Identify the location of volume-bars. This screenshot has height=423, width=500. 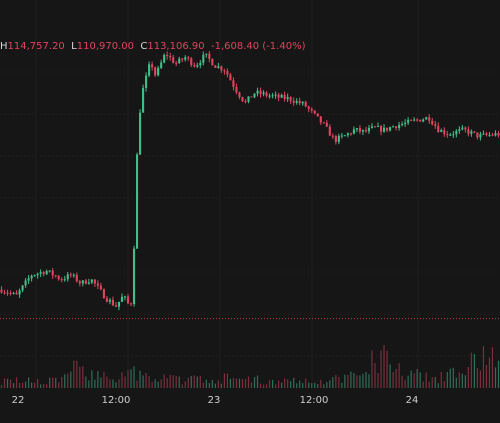
(250, 366).